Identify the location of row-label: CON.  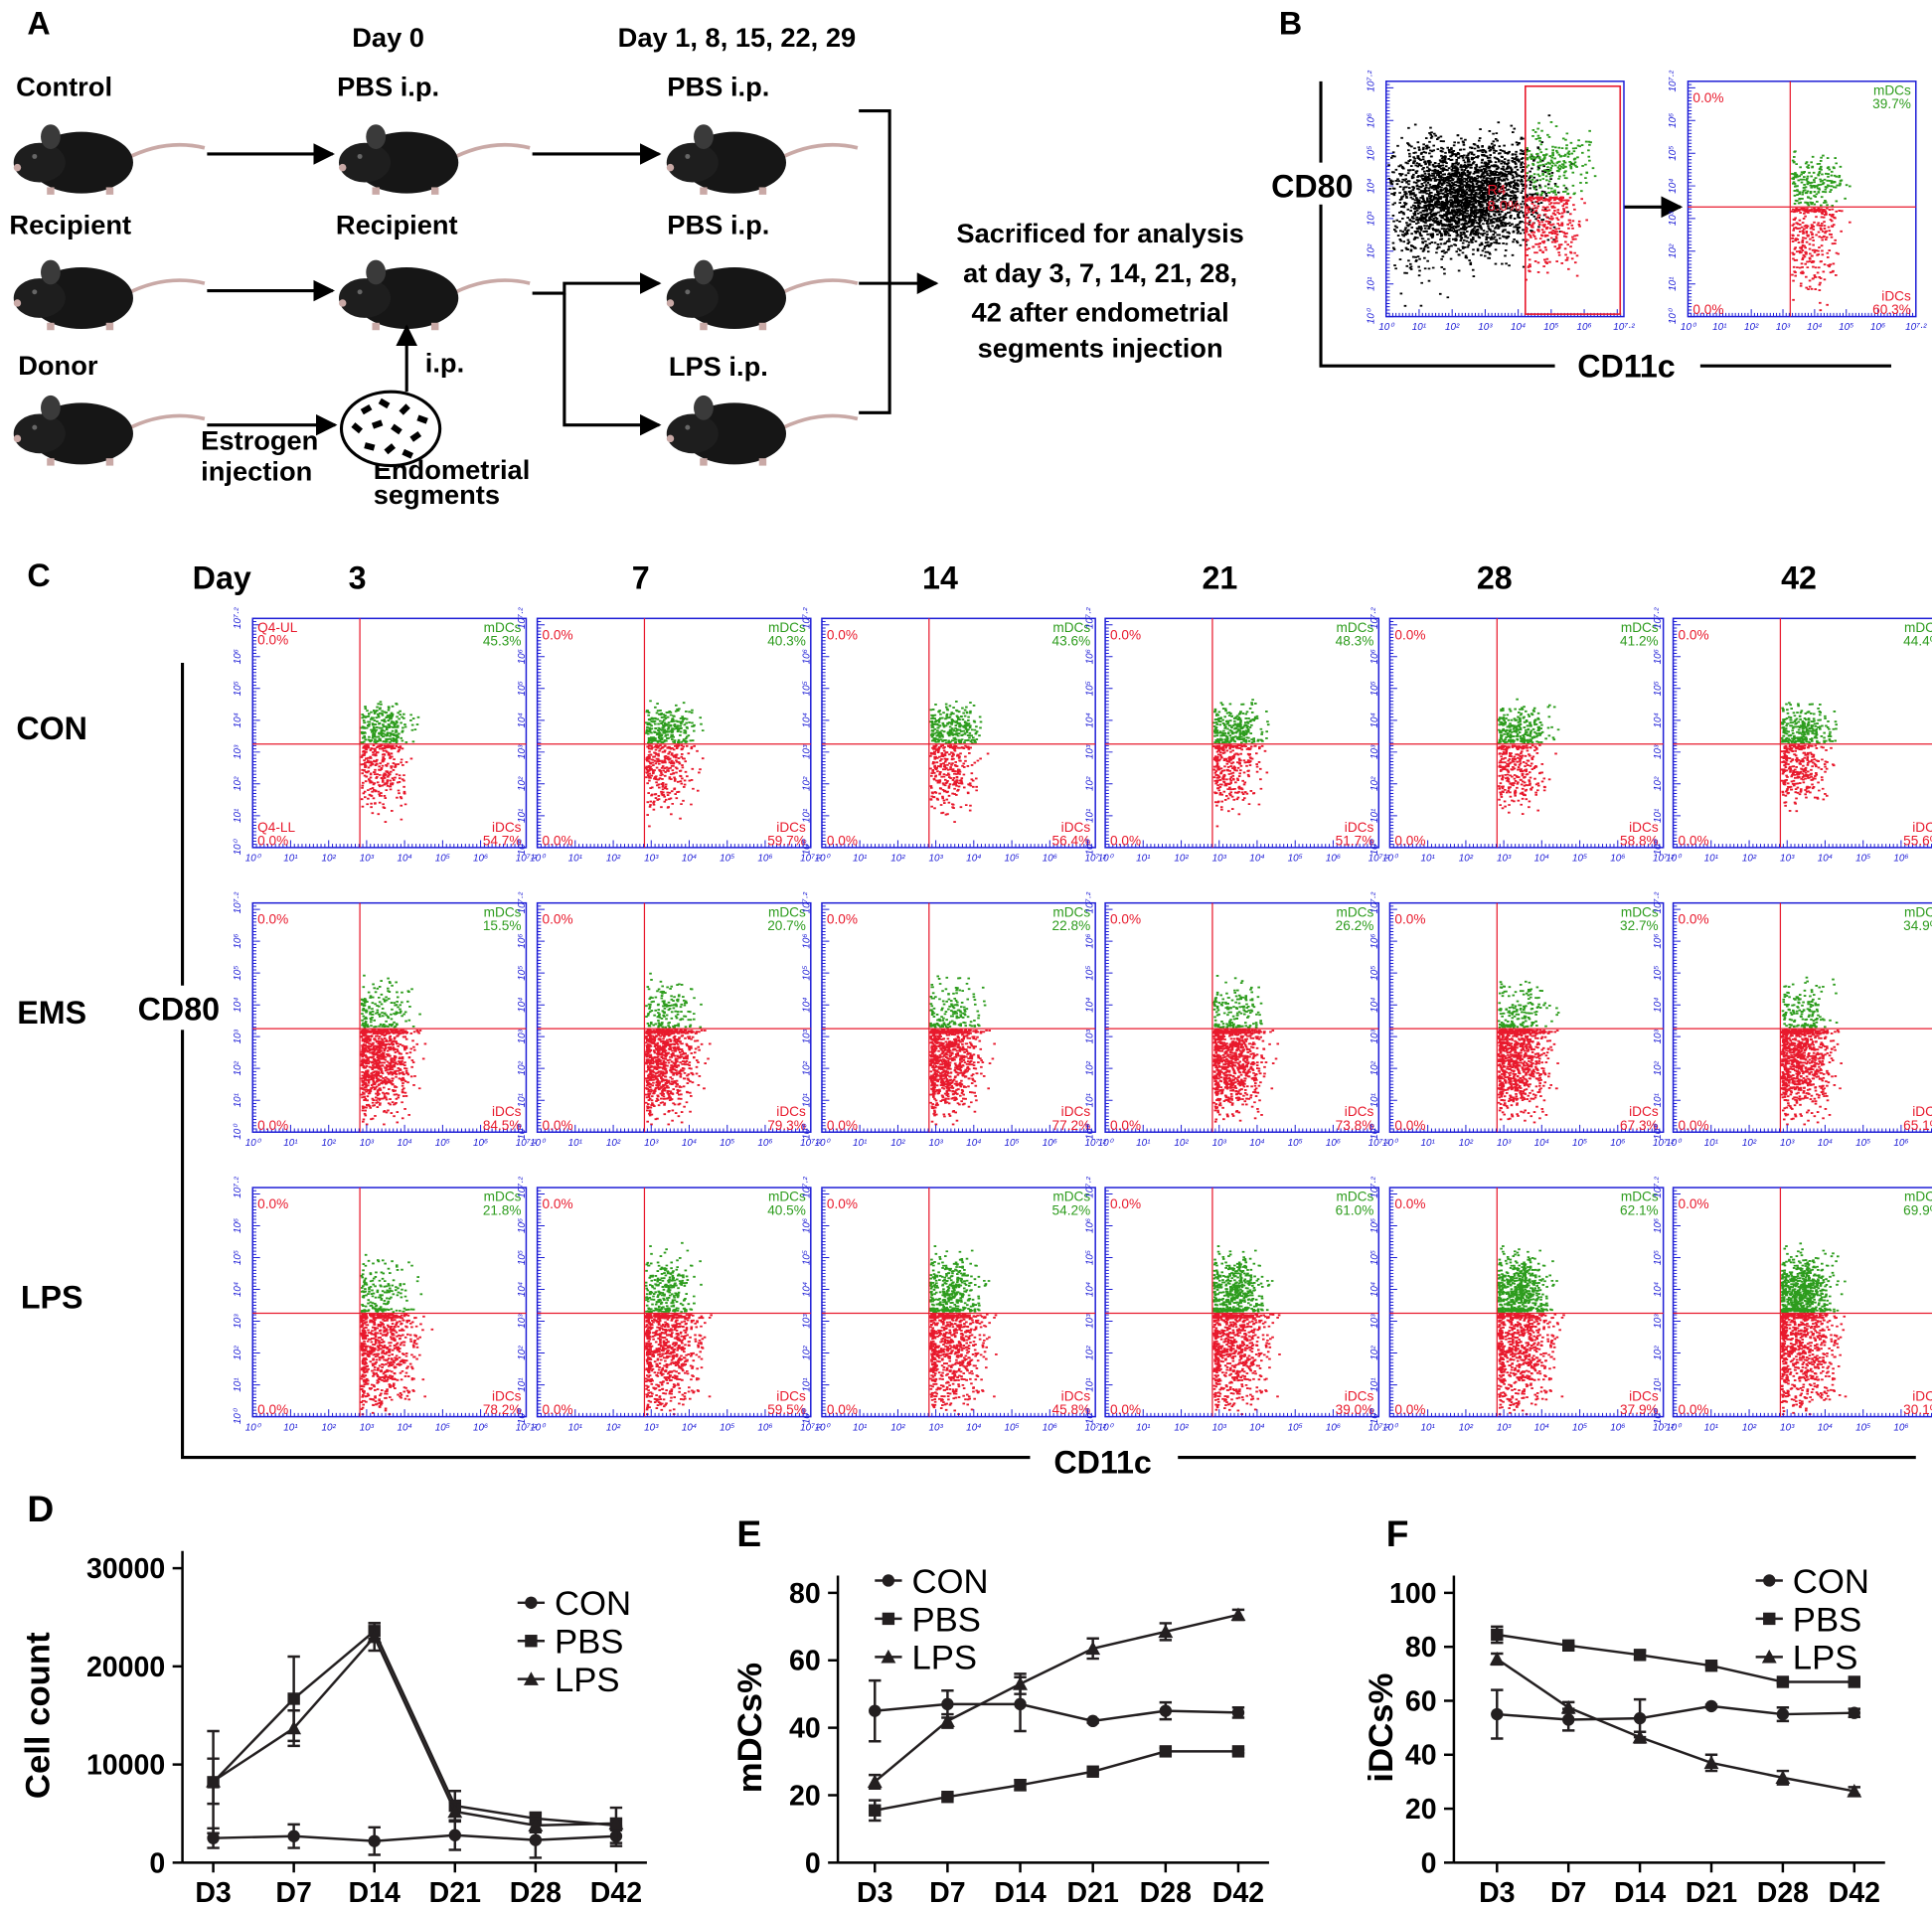
(51, 728).